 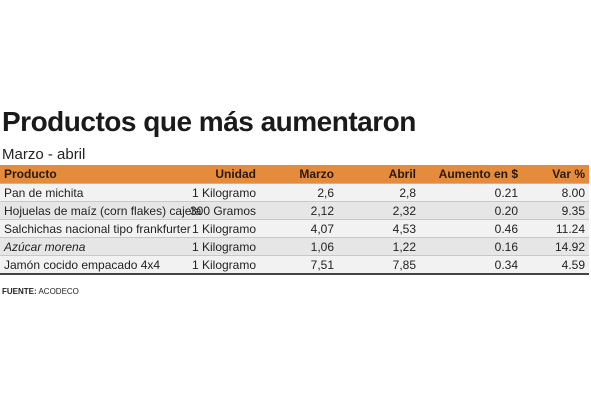 What do you see at coordinates (471, 246) in the screenshot?
I see `cell-aumento: 0.16` at bounding box center [471, 246].